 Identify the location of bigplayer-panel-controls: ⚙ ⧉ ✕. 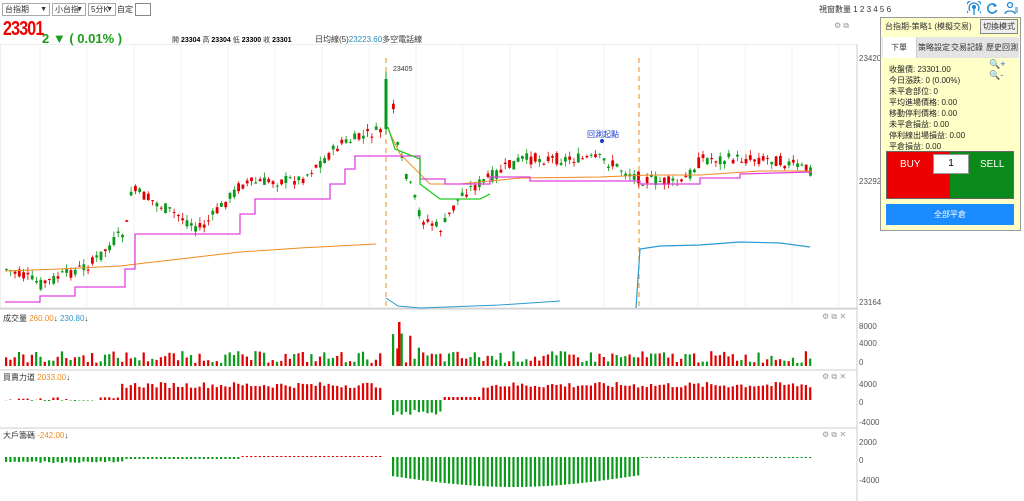
(834, 434).